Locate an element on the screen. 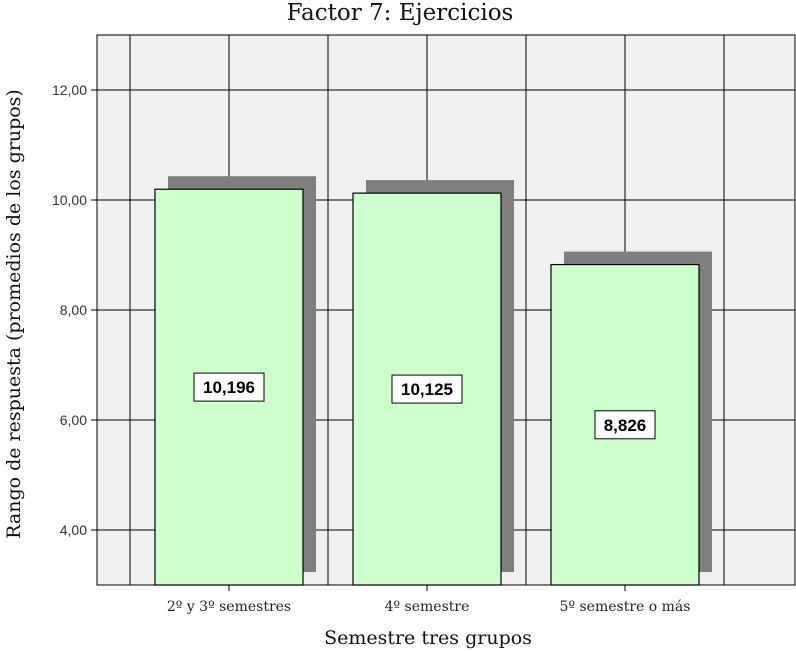 This screenshot has height=651, width=796. data-label: 8,826 is located at coordinates (625, 425).